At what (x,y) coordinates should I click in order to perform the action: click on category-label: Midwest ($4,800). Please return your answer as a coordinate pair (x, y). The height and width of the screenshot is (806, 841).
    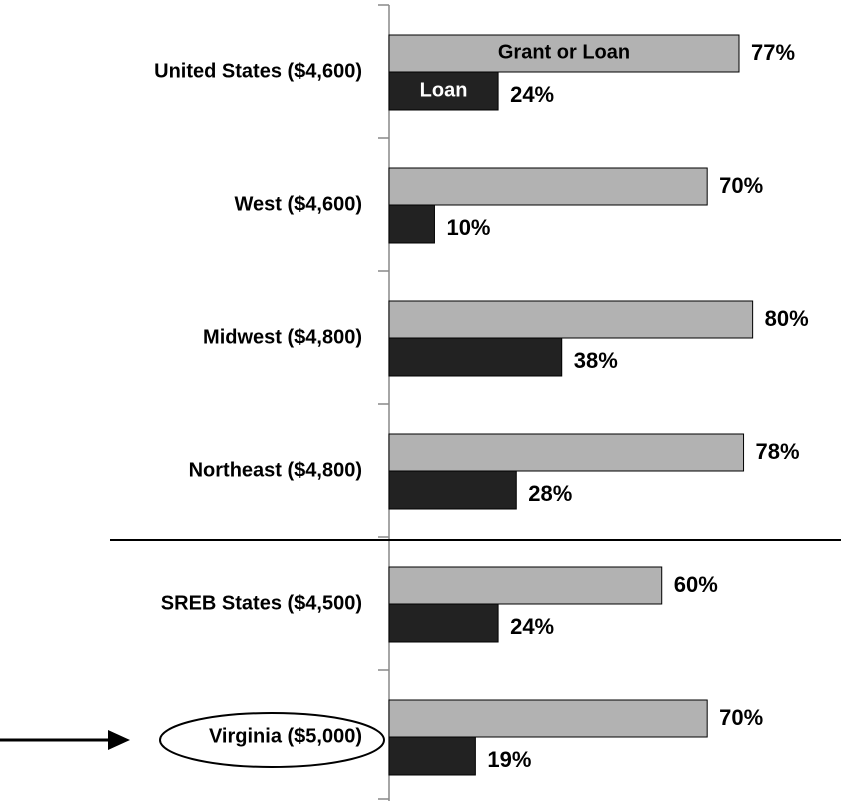
    Looking at the image, I should click on (282, 337).